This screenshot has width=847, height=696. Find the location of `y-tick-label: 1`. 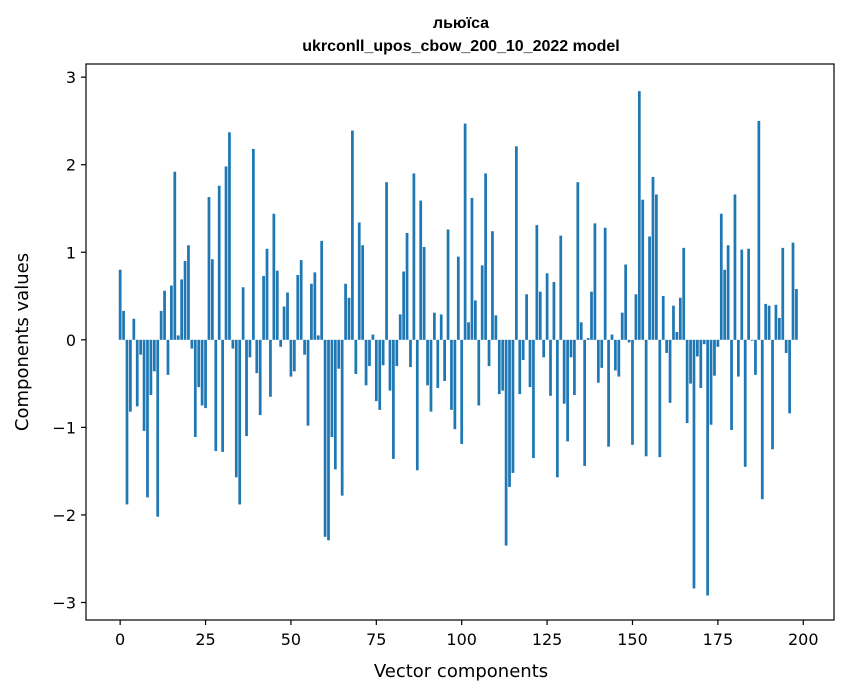

y-tick-label: 1 is located at coordinates (71, 252).